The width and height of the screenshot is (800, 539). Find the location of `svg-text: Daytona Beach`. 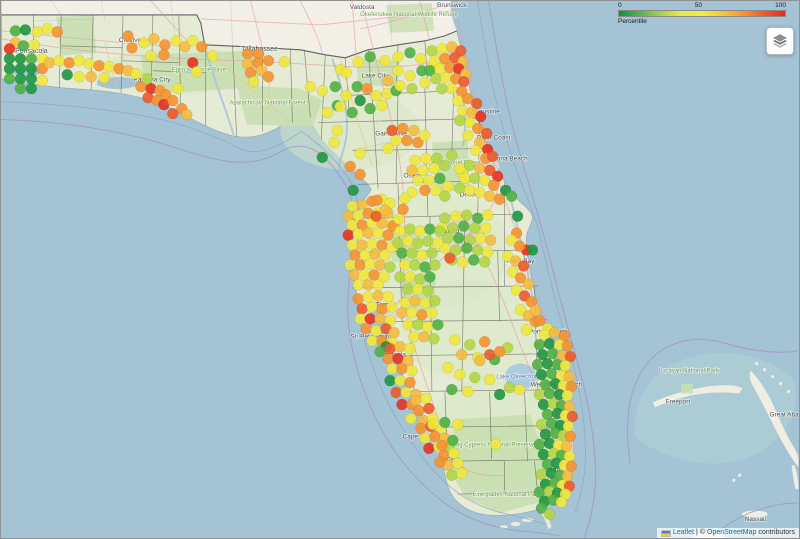

svg-text: Daytona Beach is located at coordinates (505, 158).